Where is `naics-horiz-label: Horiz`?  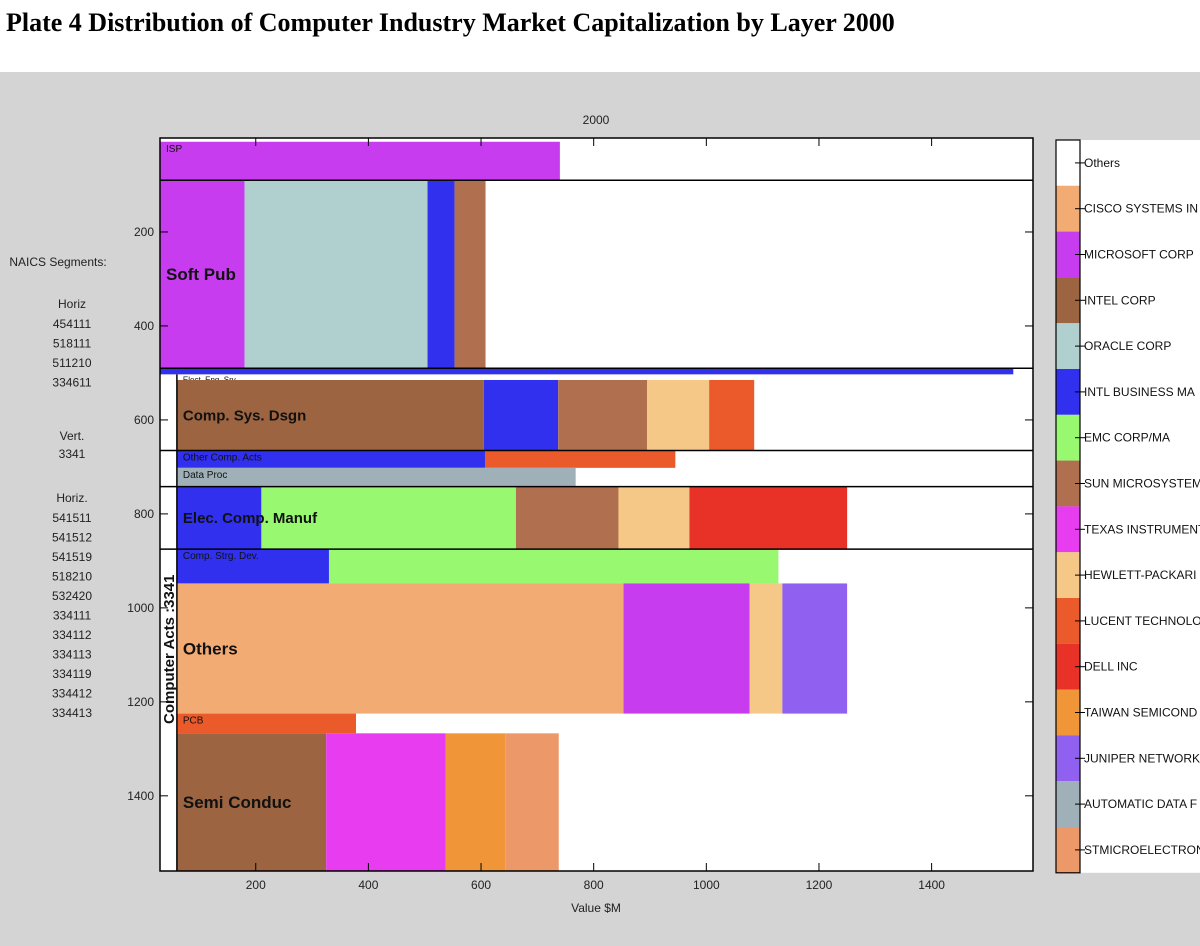 naics-horiz-label: Horiz is located at coordinates (72, 304).